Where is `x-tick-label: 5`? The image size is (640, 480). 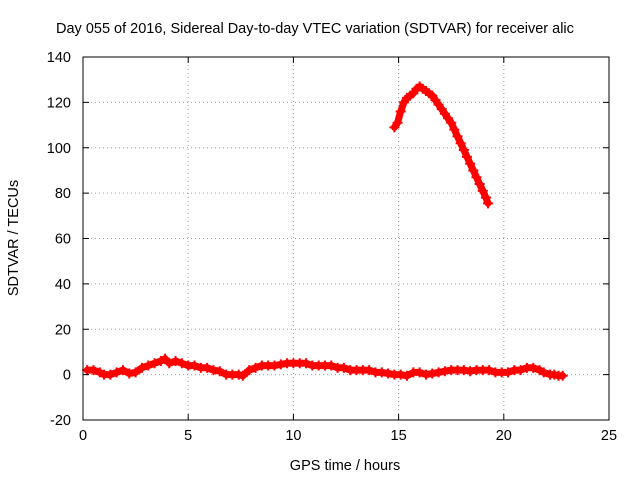
x-tick-label: 5 is located at coordinates (188, 436).